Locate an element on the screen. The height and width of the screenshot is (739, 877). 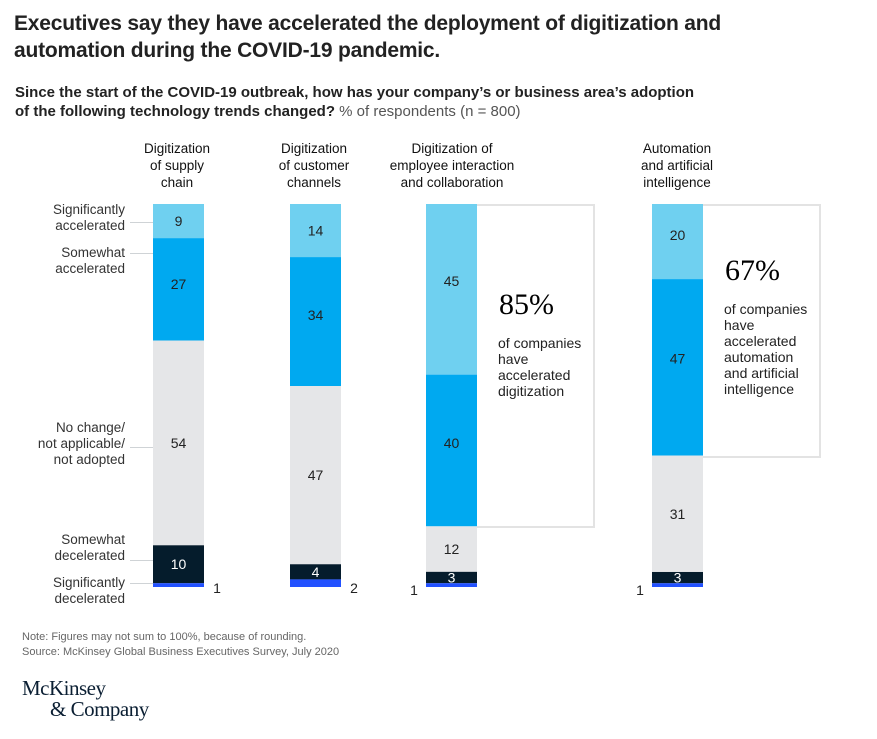
annotation-text-line: digitization is located at coordinates (531, 391).